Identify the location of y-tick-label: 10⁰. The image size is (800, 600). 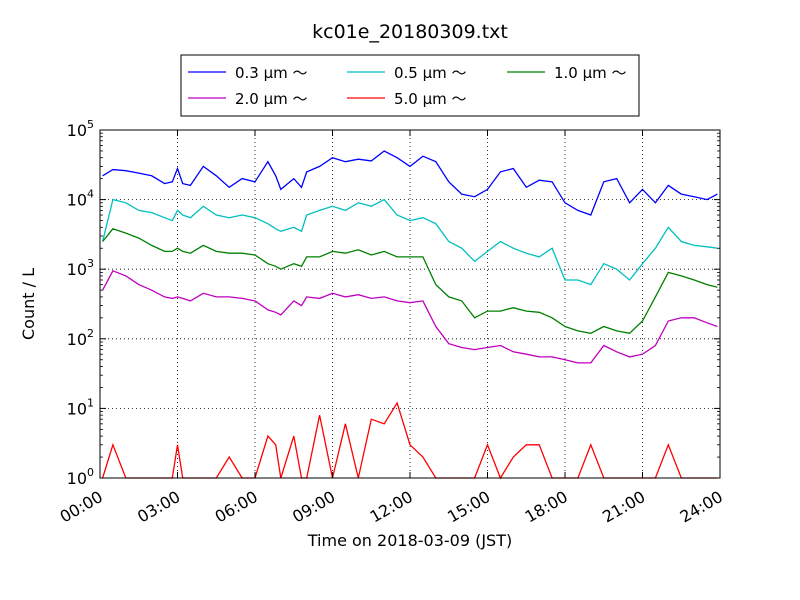
(80, 477).